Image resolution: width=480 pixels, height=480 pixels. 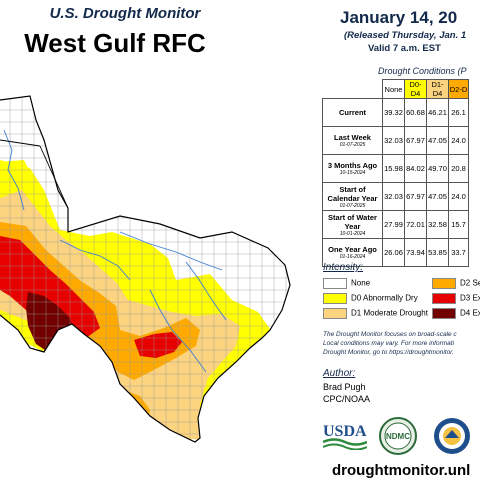 What do you see at coordinates (50, 287) in the screenshot?
I see `d3-area` at bounding box center [50, 287].